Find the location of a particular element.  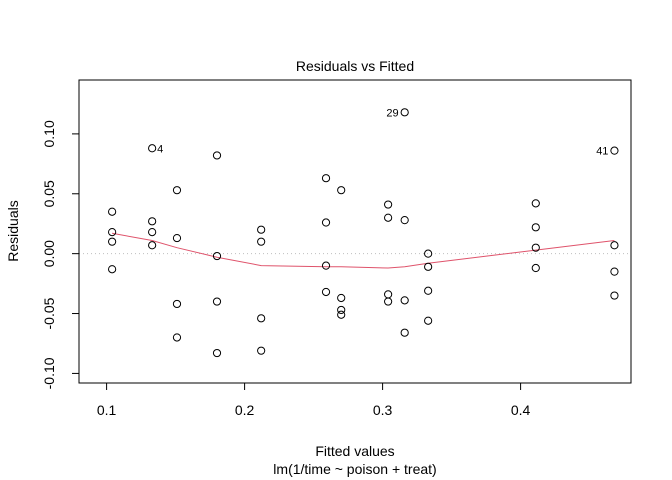

y-axis: -0.10 -0.05 0.00 0.05 0.10 is located at coordinates (60, 254).